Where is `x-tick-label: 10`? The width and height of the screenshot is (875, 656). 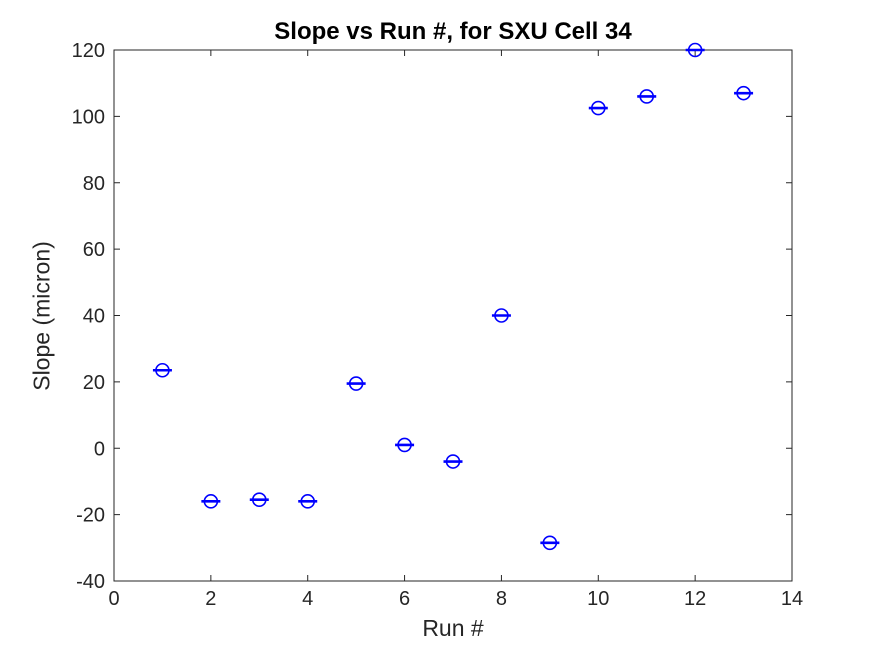 x-tick-label: 10 is located at coordinates (598, 599).